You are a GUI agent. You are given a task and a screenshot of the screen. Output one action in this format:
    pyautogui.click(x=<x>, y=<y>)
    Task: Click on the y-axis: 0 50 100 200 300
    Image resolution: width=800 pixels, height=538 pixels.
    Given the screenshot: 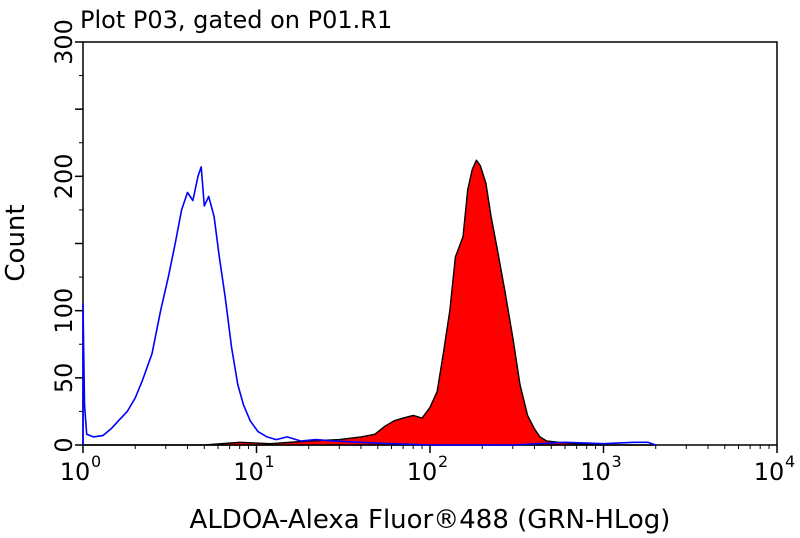 What is the action you would take?
    pyautogui.click(x=66, y=236)
    